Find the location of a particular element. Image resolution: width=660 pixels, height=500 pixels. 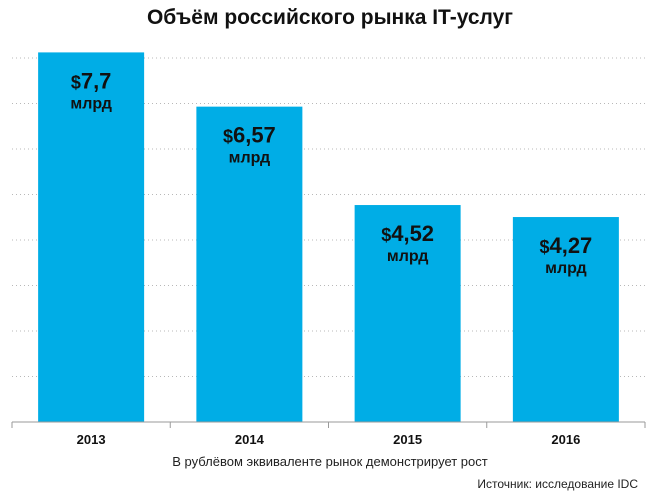

bar-value-label: $4,52 is located at coordinates (407, 233).